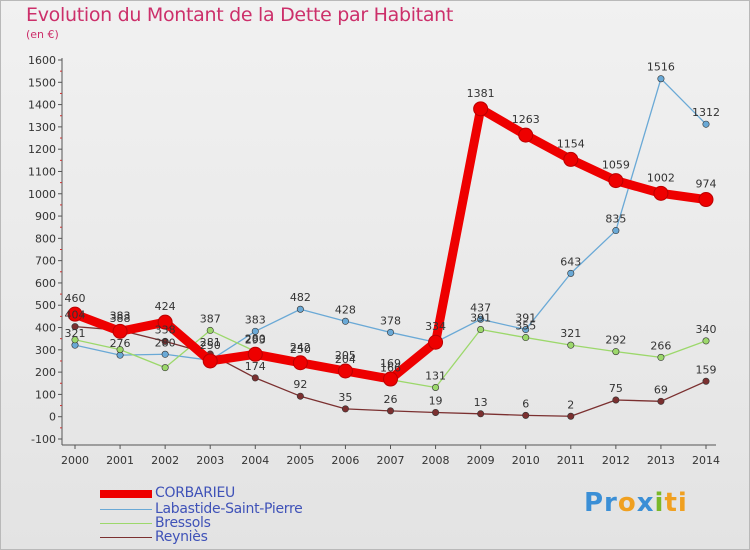  What do you see at coordinates (615, 340) in the screenshot?
I see `data-label-bressols: 292` at bounding box center [615, 340].